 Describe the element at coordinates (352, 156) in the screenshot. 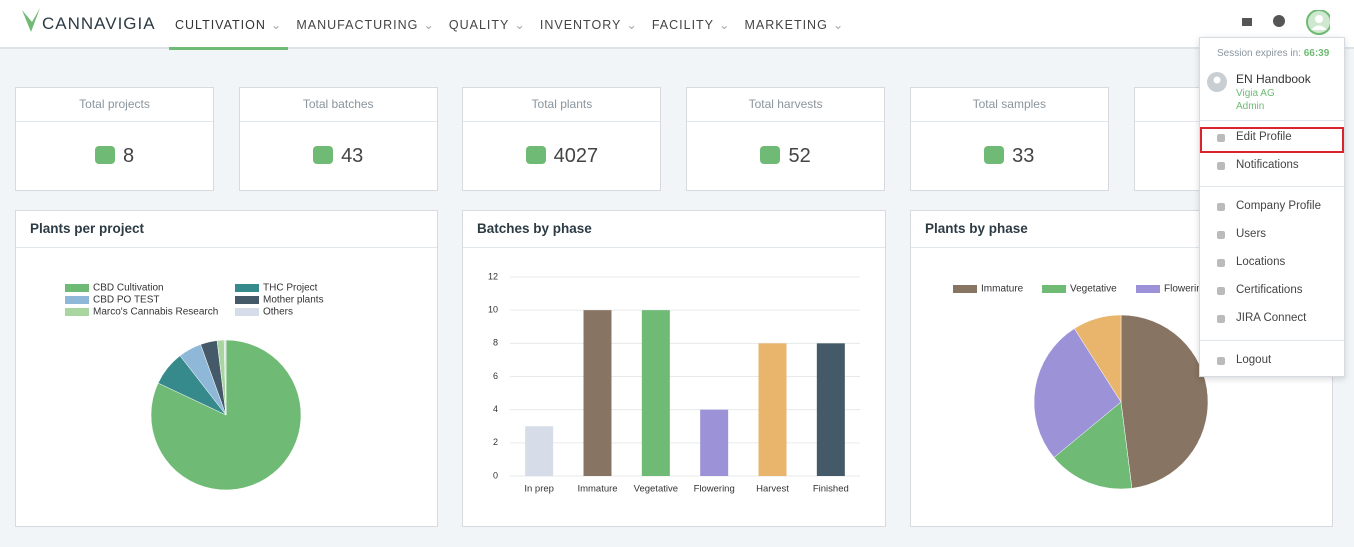

I see `stat-value: 43` at that location.